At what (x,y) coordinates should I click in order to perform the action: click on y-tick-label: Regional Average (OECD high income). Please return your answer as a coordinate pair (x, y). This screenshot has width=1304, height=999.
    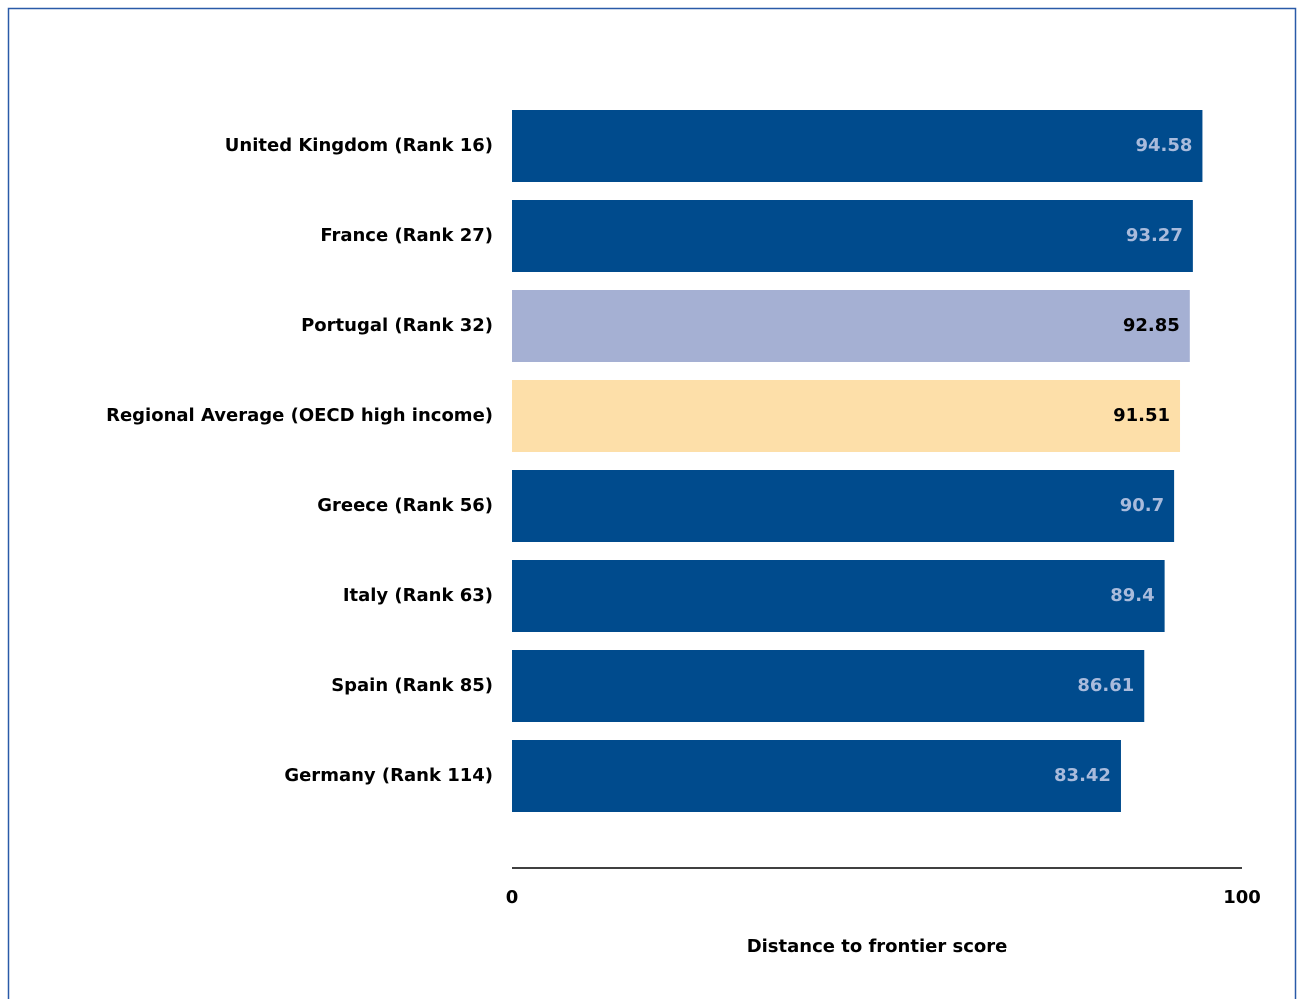
    Looking at the image, I should click on (299, 415).